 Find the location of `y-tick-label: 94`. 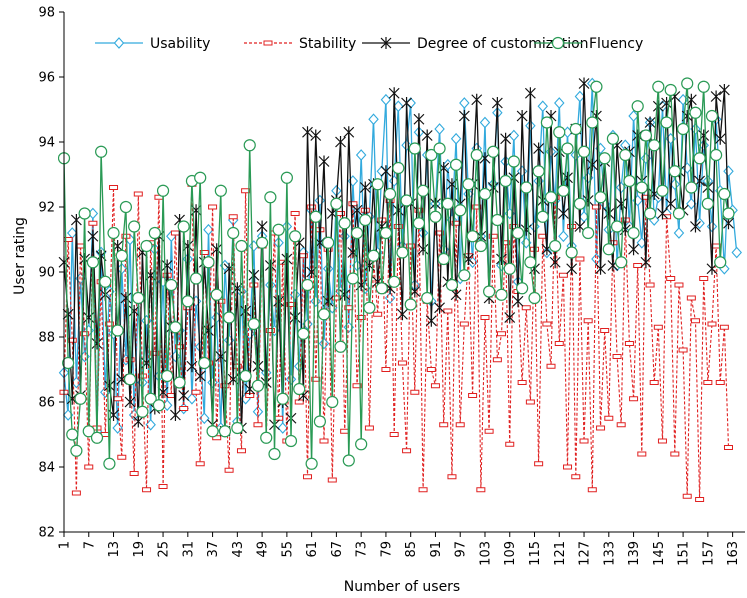

y-tick-label: 94 is located at coordinates (46, 143).